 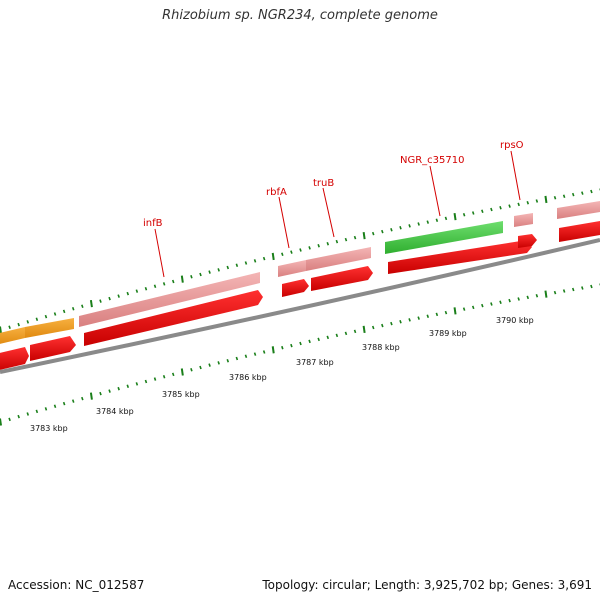 I want to click on gene-box-rpsO, so click(x=523, y=220).